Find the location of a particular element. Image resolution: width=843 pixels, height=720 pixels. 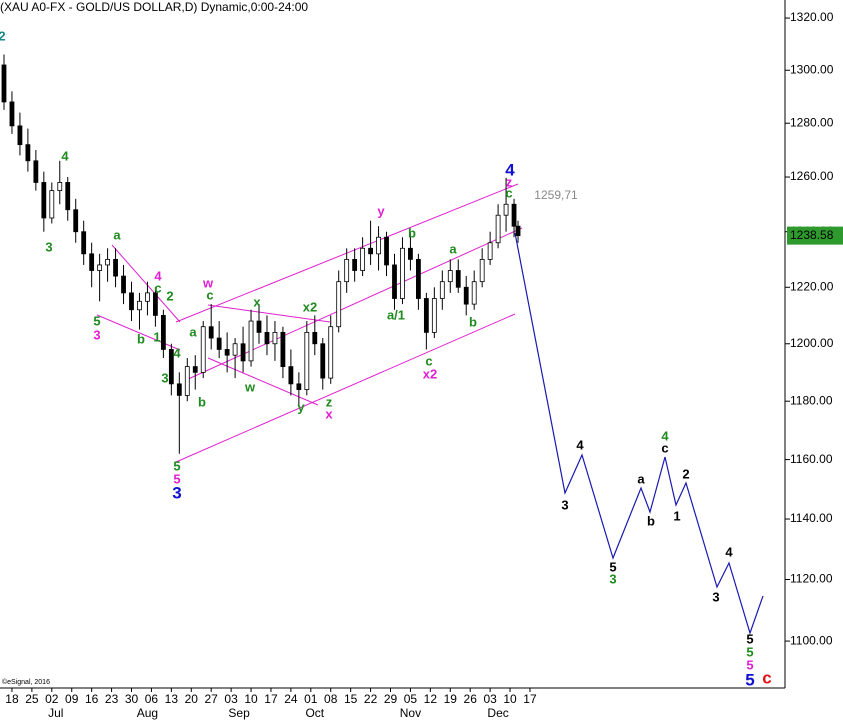

y-tick-label: 1160.00 is located at coordinates (811, 459).